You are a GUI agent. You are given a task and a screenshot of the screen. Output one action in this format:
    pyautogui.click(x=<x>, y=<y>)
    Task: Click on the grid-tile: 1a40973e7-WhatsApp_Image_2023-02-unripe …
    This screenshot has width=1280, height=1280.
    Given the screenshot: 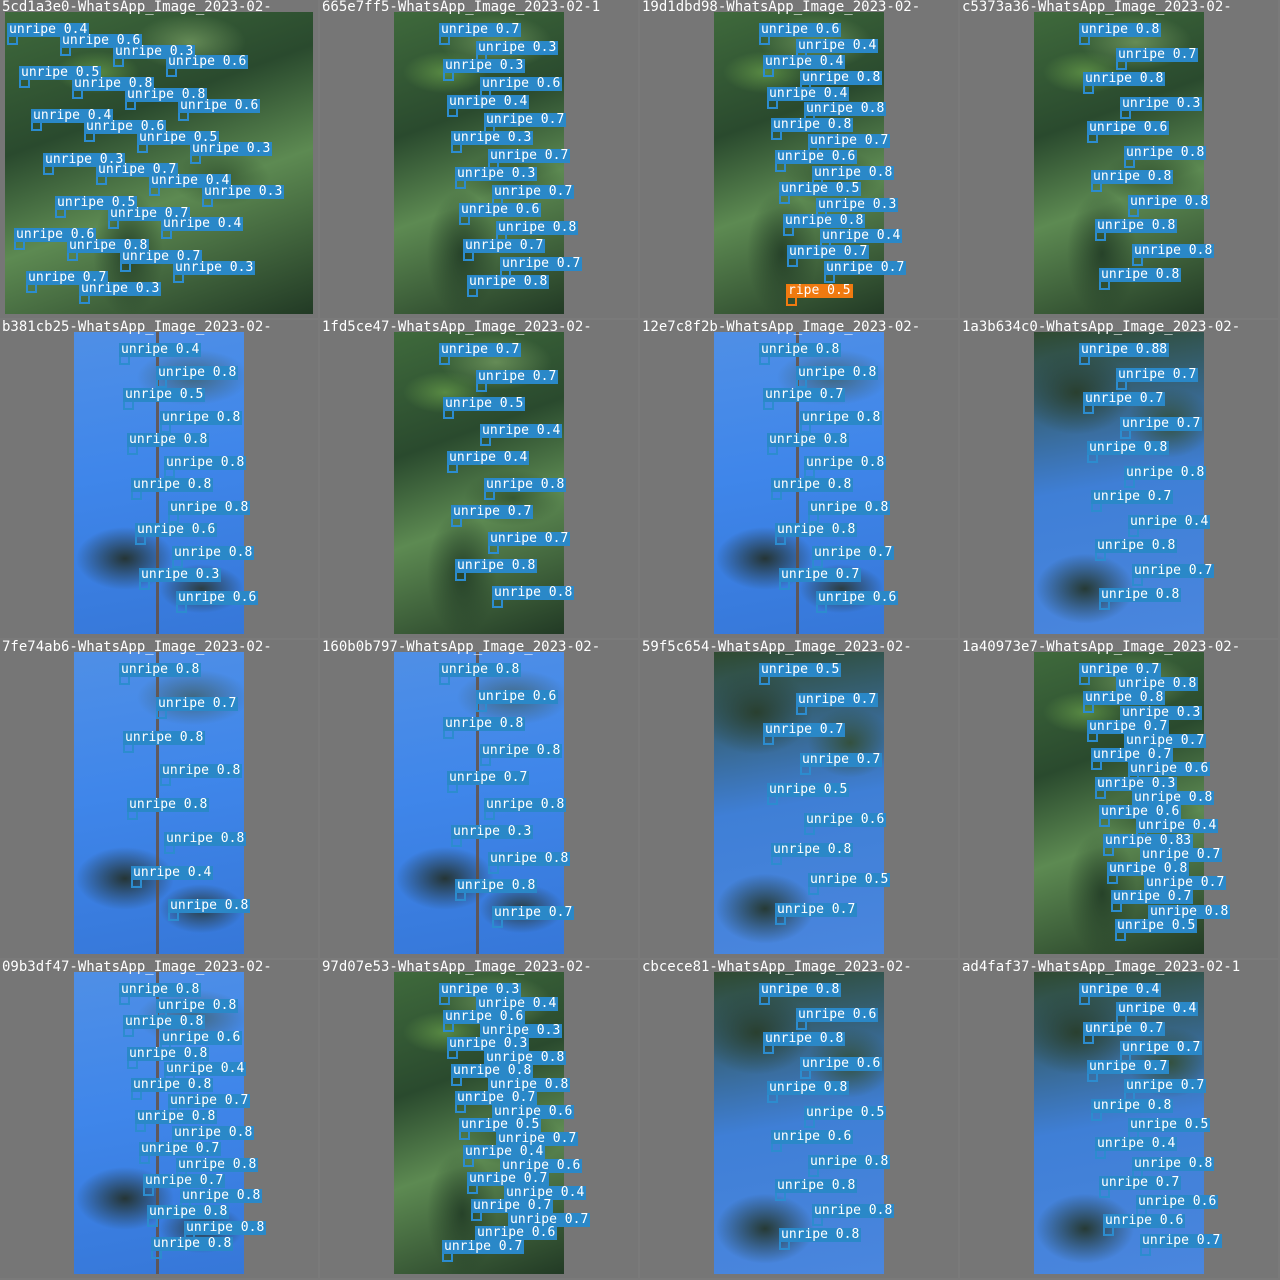 What is the action you would take?
    pyautogui.click(x=1119, y=799)
    